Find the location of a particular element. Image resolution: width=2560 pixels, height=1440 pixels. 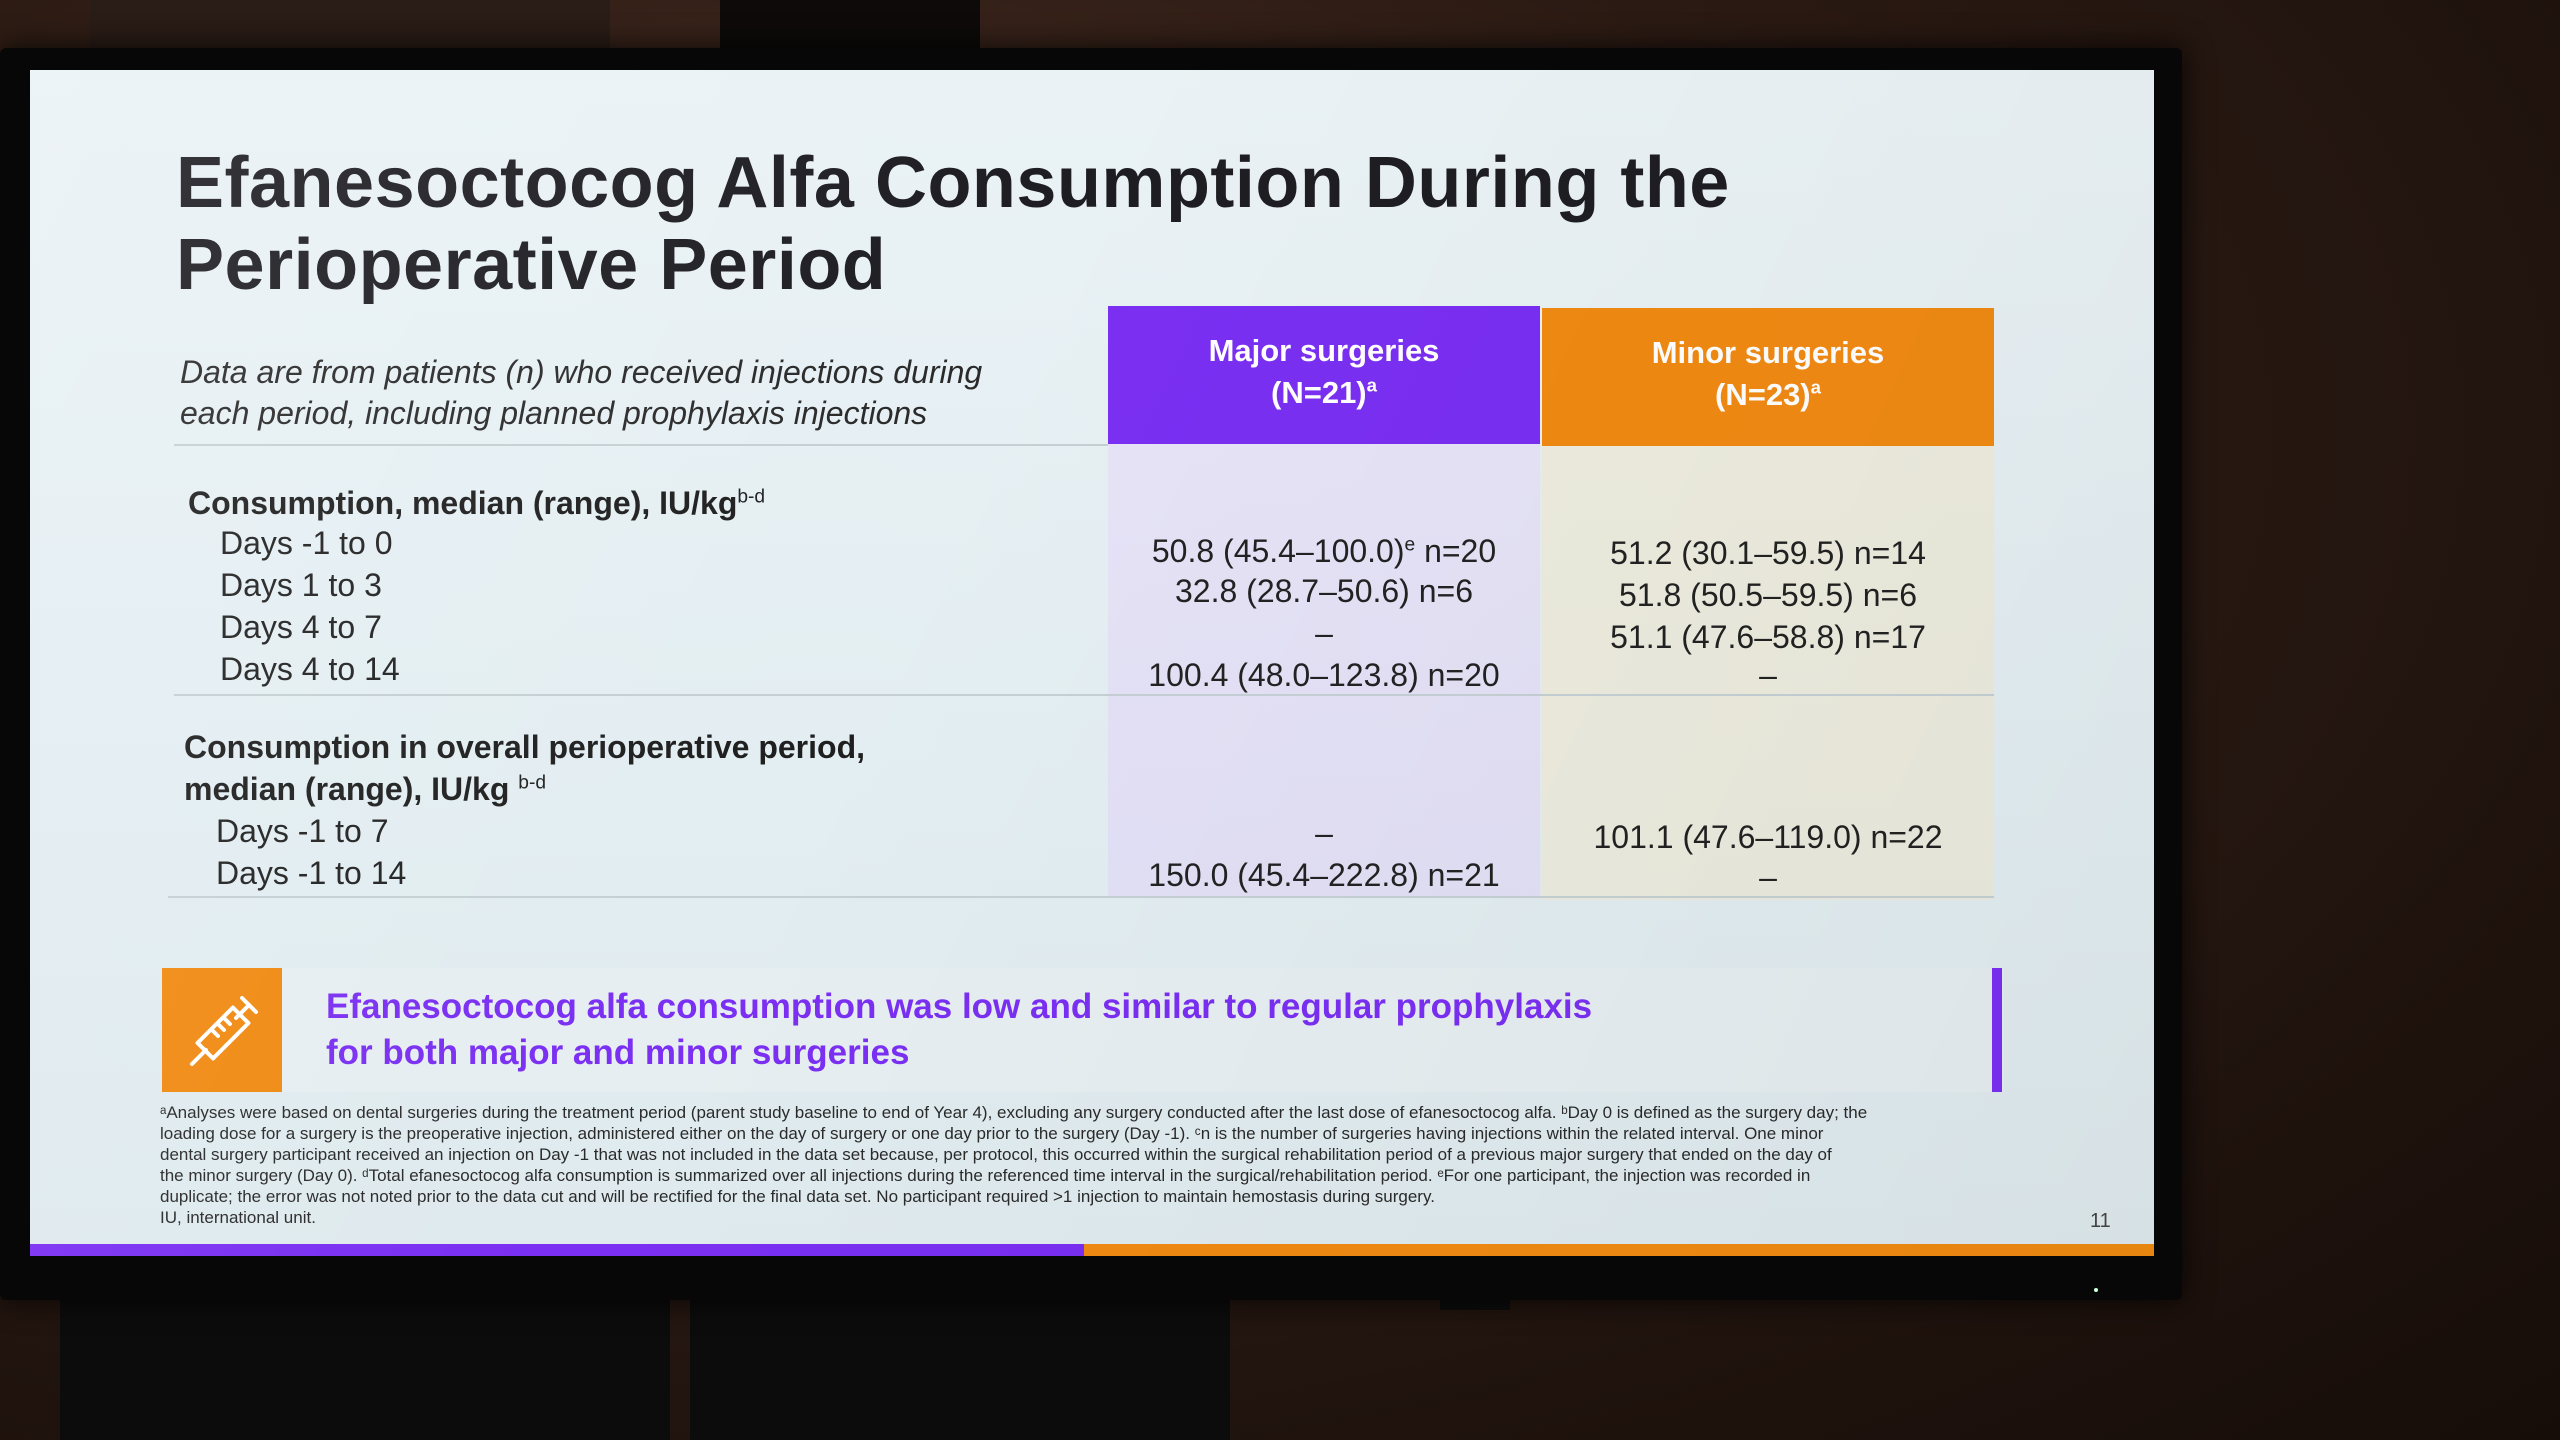

table-row-label: Days -1 to 14 is located at coordinates (311, 873).